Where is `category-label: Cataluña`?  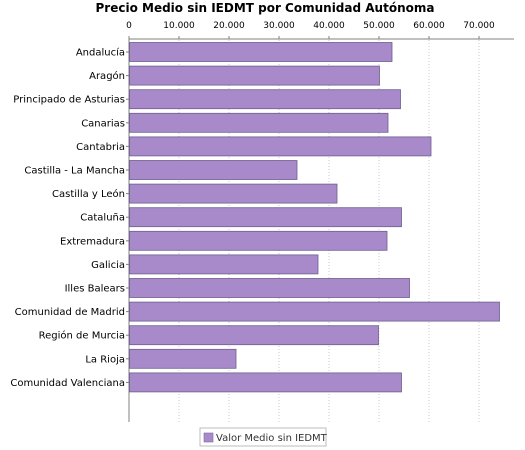 category-label: Cataluña is located at coordinates (102, 218).